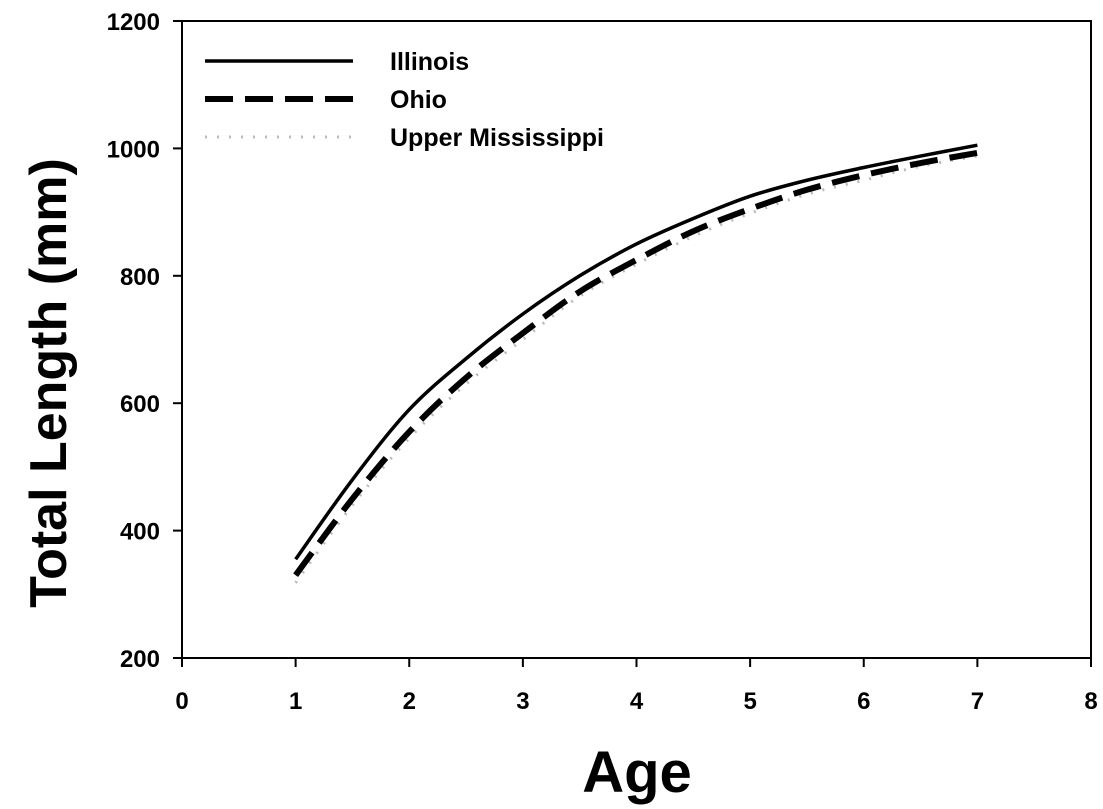 The height and width of the screenshot is (809, 1103). What do you see at coordinates (140, 532) in the screenshot?
I see `y-tick-label: 400` at bounding box center [140, 532].